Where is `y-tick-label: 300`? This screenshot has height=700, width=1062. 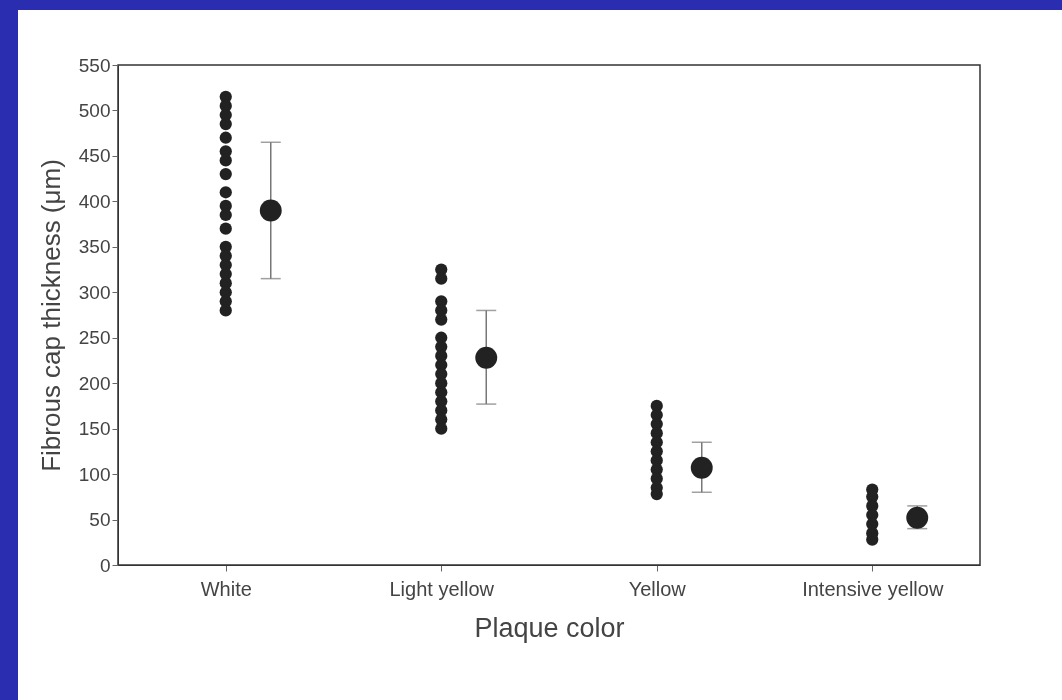
y-tick-label: 300 is located at coordinates (94, 292).